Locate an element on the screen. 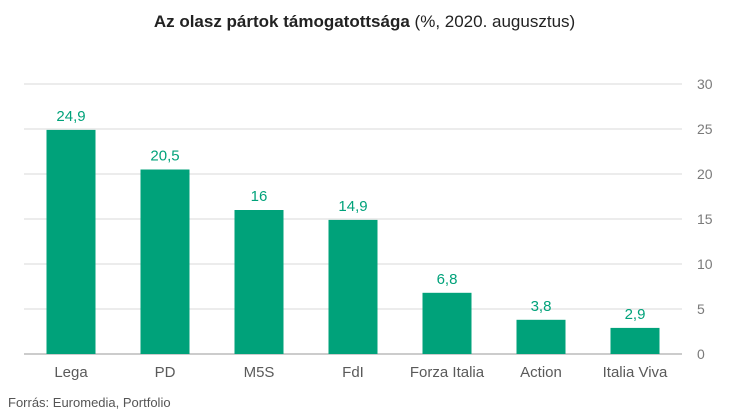 The image size is (729, 416). x-tick-label: Lega is located at coordinates (71, 372).